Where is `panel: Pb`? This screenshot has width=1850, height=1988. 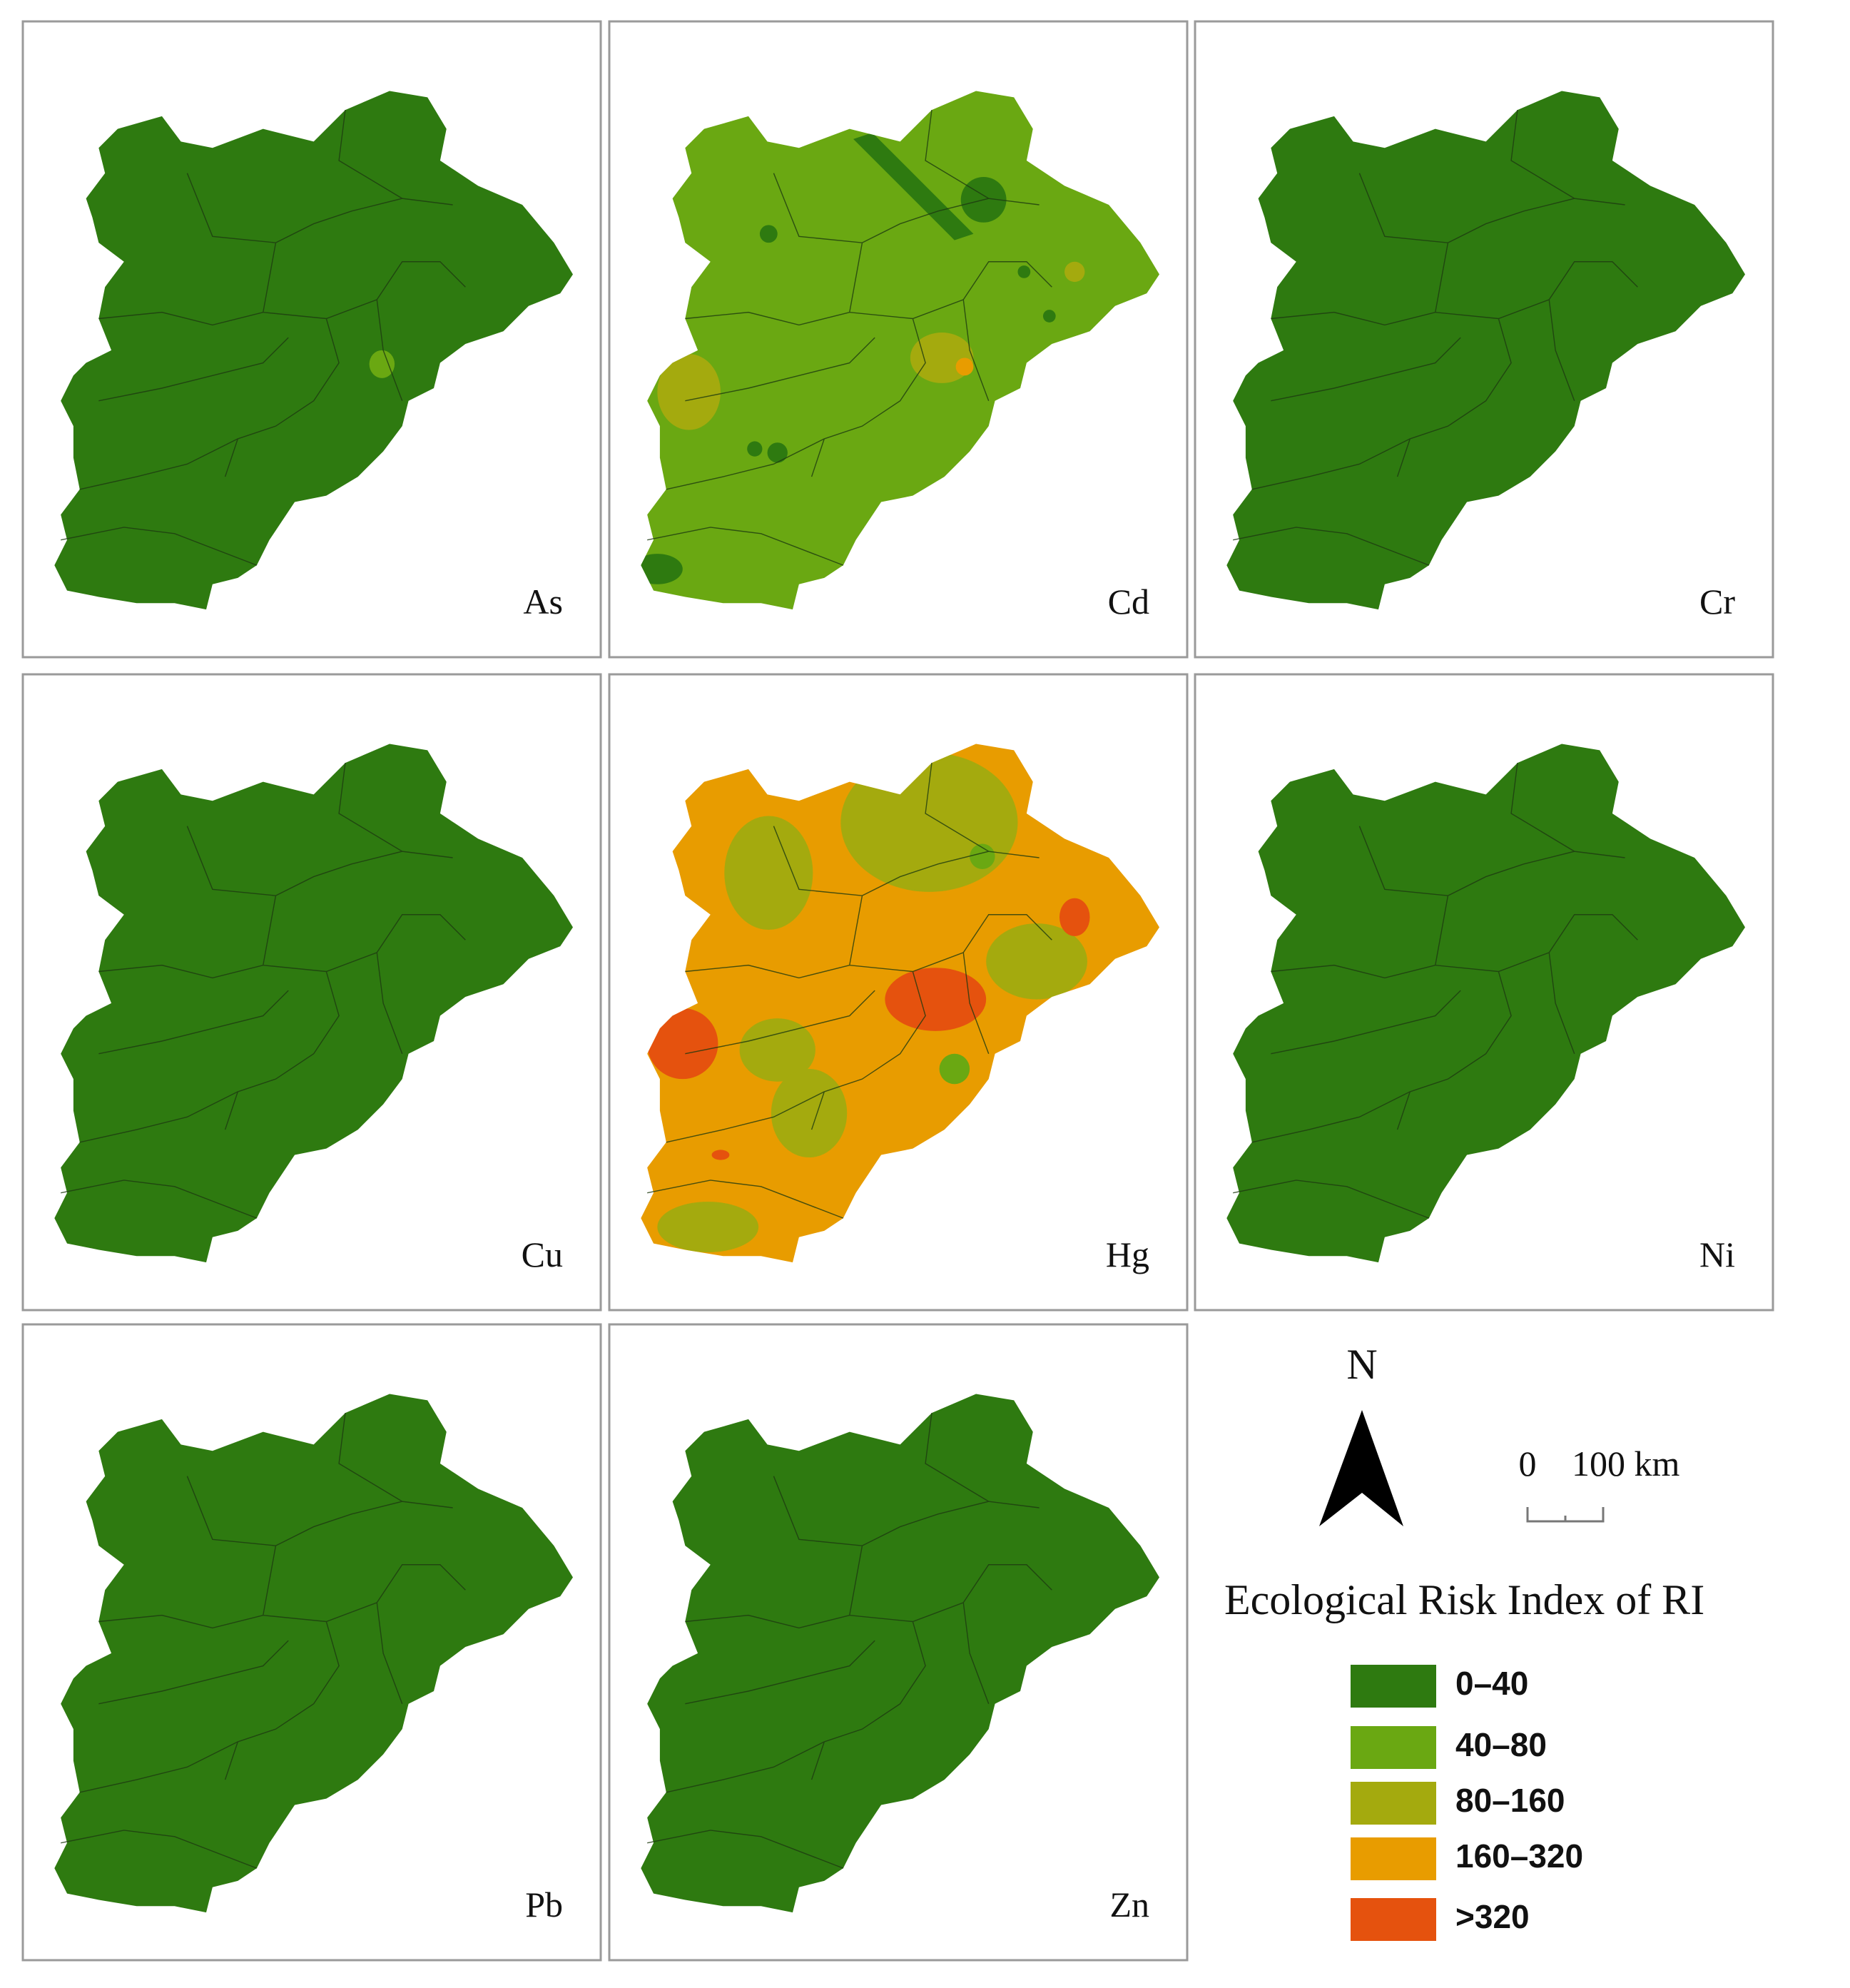 panel: Pb is located at coordinates (311, 1642).